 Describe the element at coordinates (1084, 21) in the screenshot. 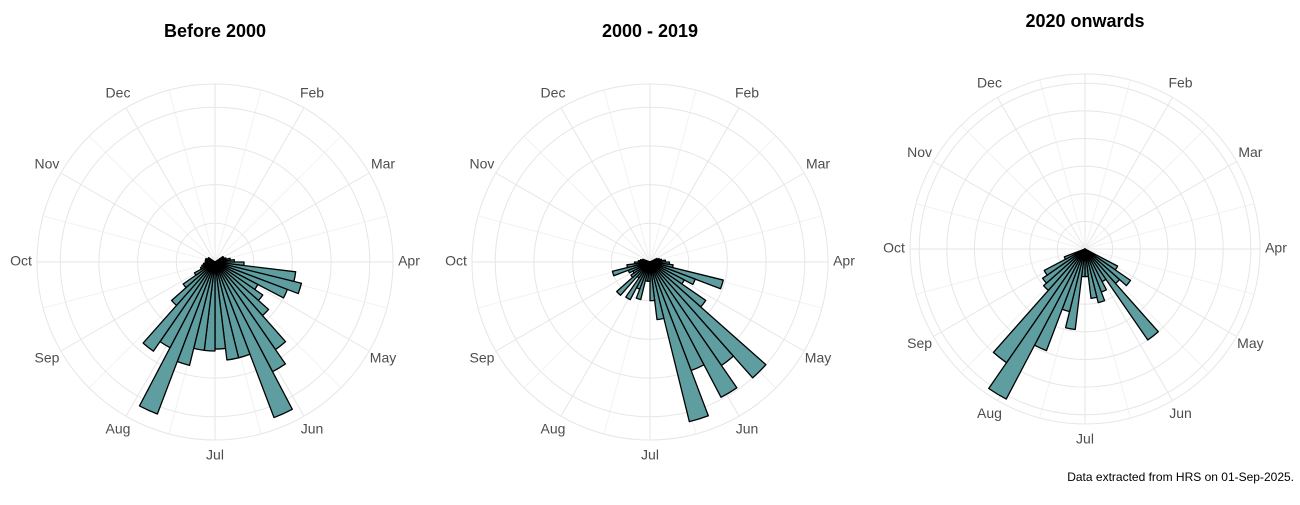

I see `chart-title: 2020 onwards` at that location.